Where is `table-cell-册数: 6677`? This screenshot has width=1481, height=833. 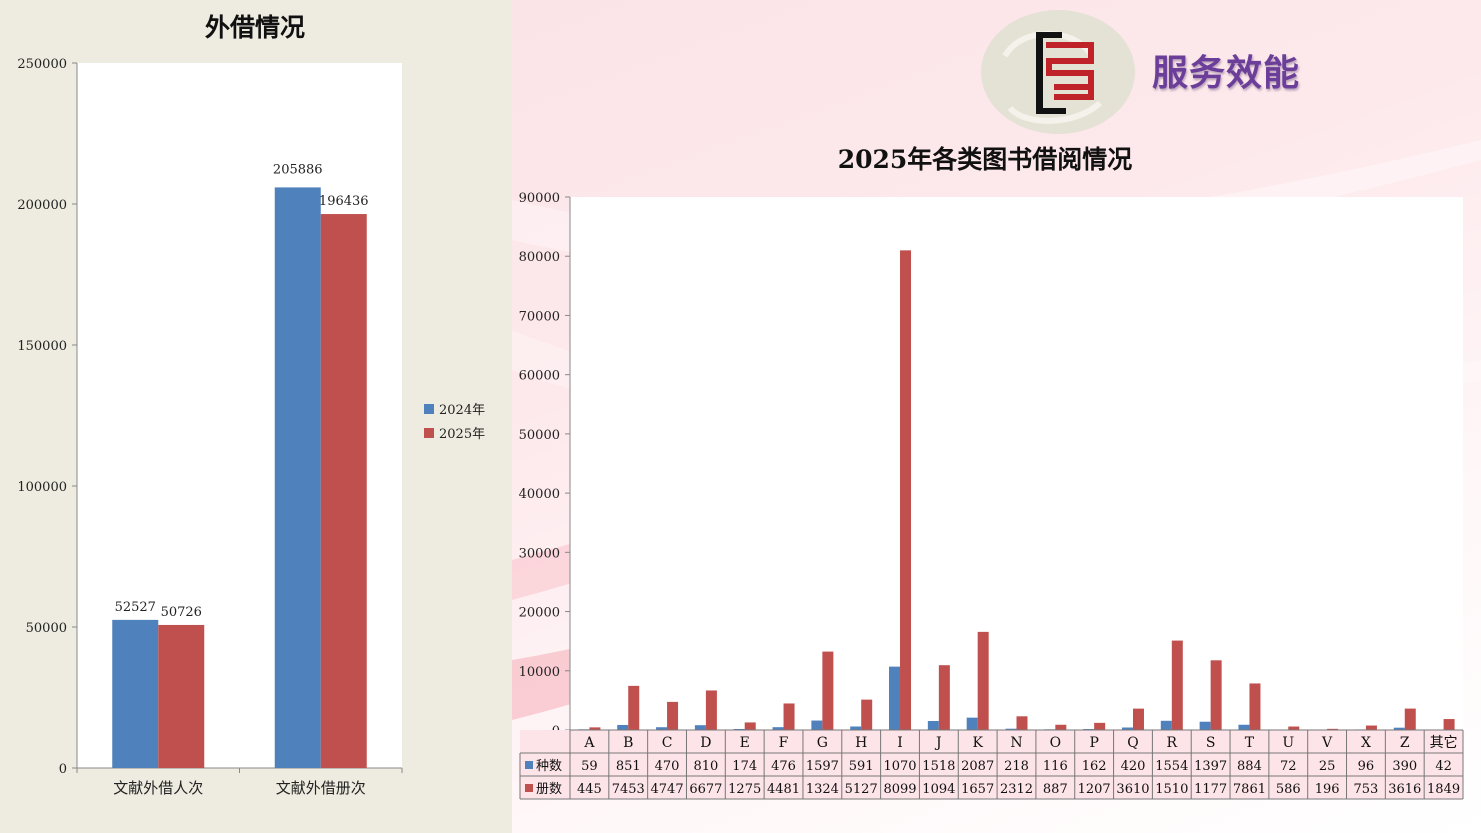 table-cell-册数: 6677 is located at coordinates (705, 789).